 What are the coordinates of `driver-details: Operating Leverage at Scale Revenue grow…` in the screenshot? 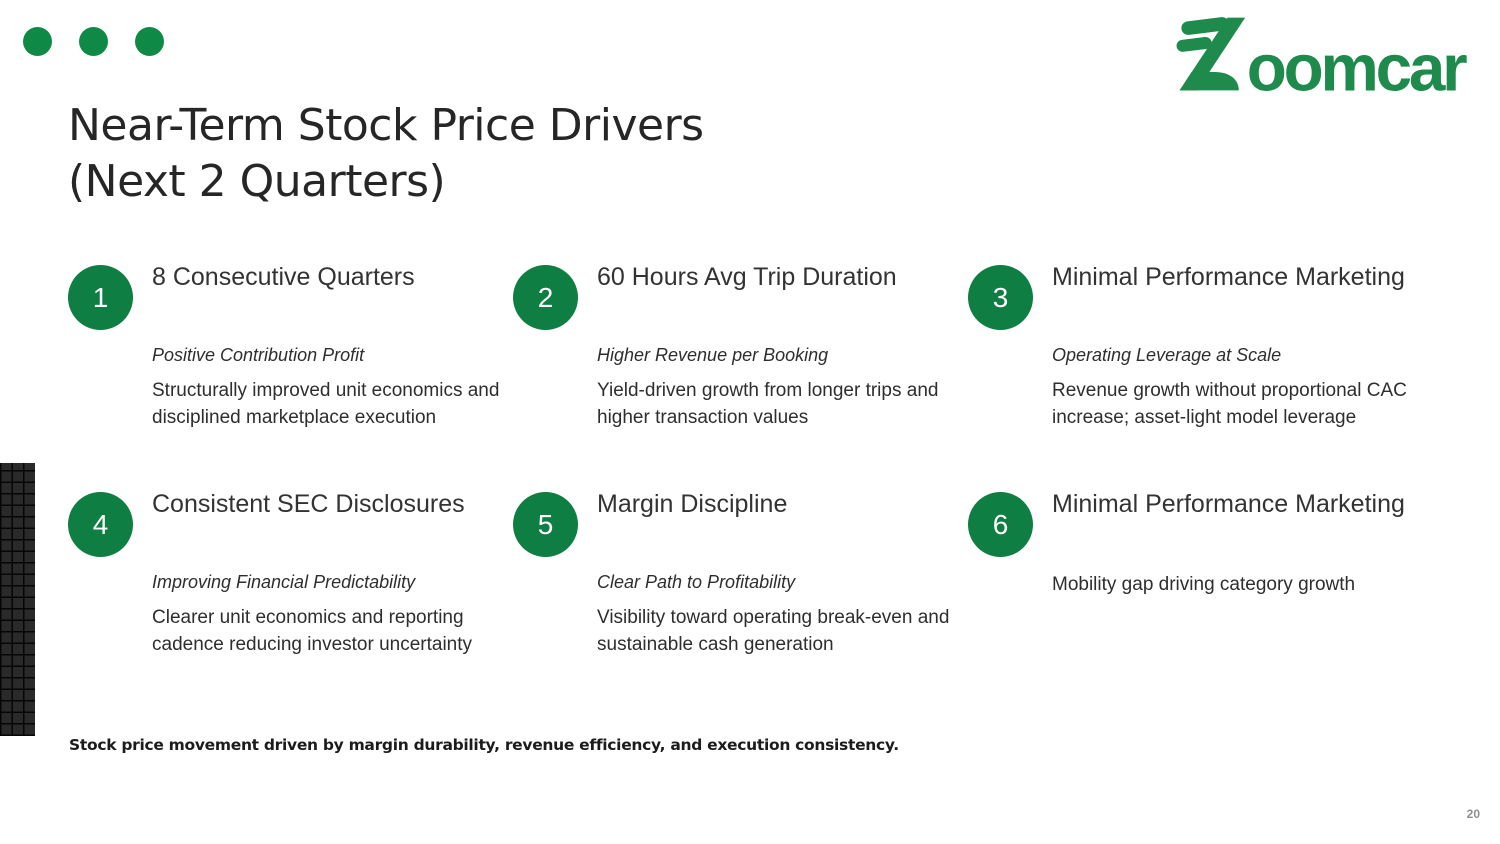 It's located at (1257, 387).